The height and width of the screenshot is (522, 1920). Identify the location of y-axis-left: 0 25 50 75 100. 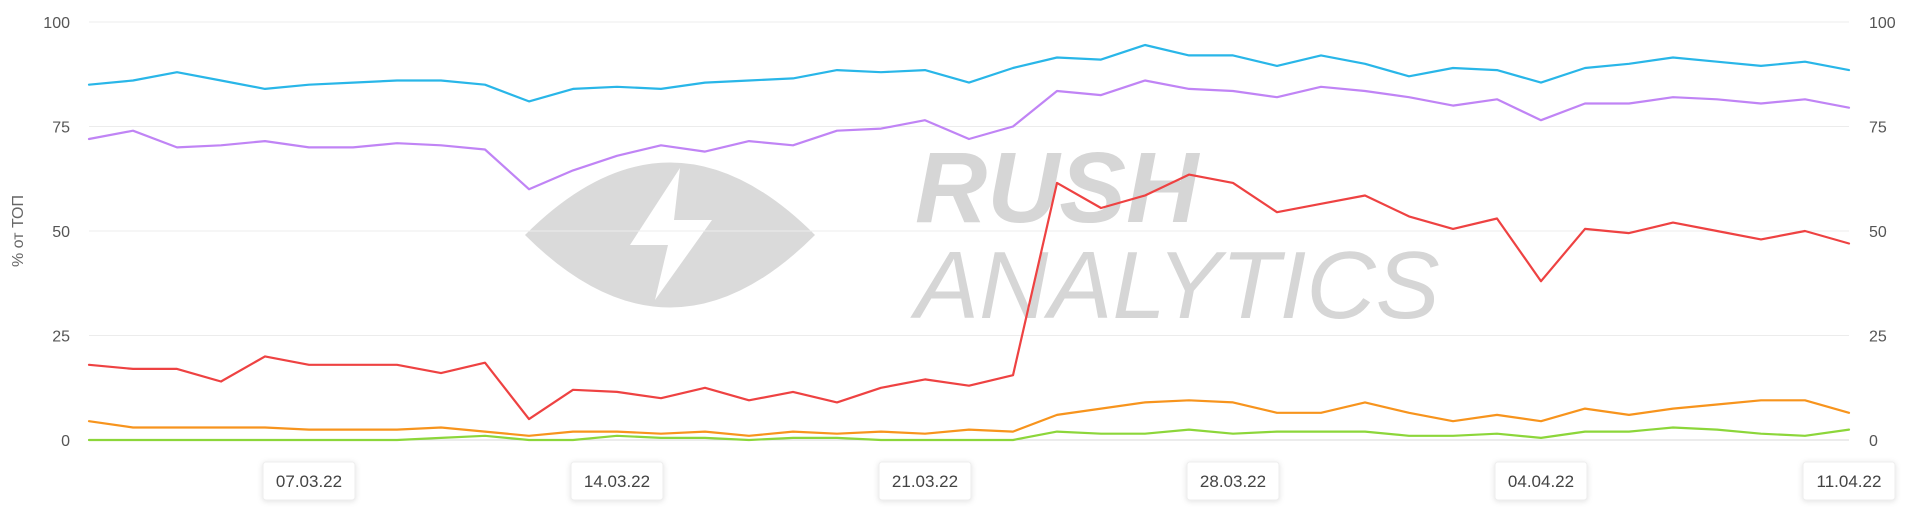
(56, 232).